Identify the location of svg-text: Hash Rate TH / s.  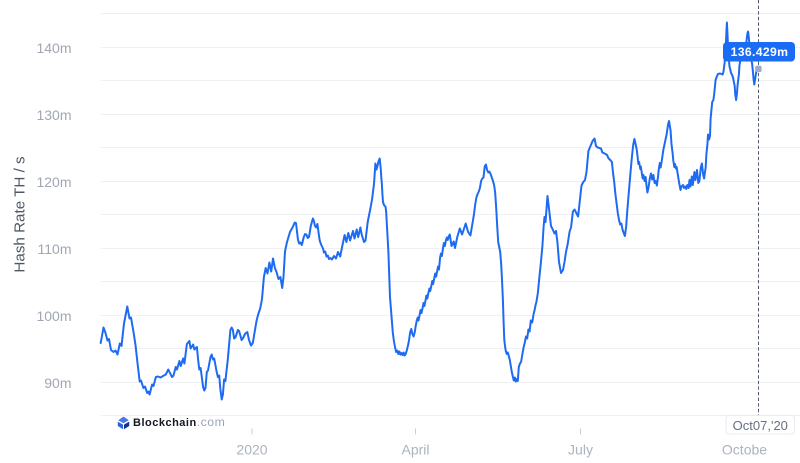
(20, 214).